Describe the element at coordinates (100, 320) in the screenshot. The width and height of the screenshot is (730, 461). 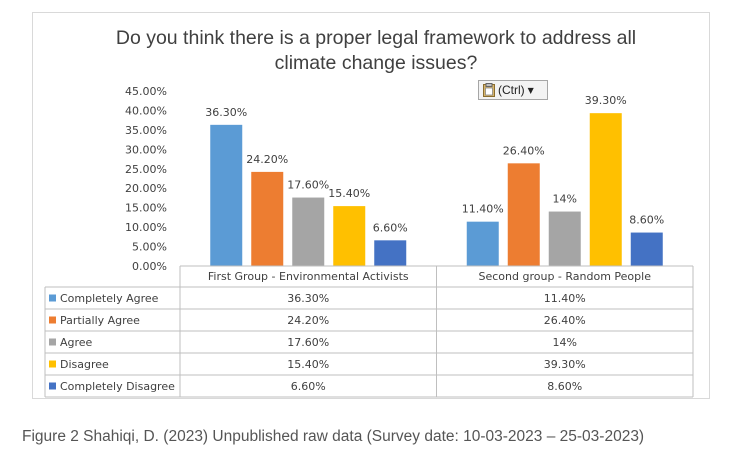
I see `legend-label: Partially Agree` at that location.